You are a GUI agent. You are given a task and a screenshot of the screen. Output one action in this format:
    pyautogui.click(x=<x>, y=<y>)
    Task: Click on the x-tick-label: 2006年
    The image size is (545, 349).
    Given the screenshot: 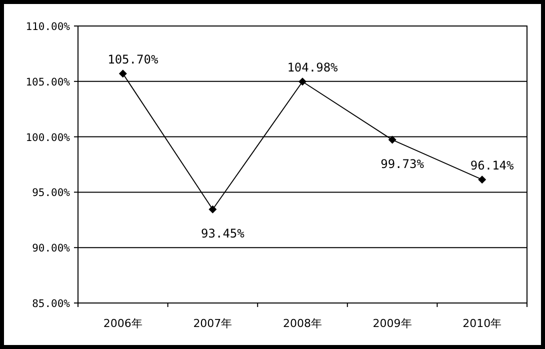 What is the action you would take?
    pyautogui.click(x=122, y=323)
    